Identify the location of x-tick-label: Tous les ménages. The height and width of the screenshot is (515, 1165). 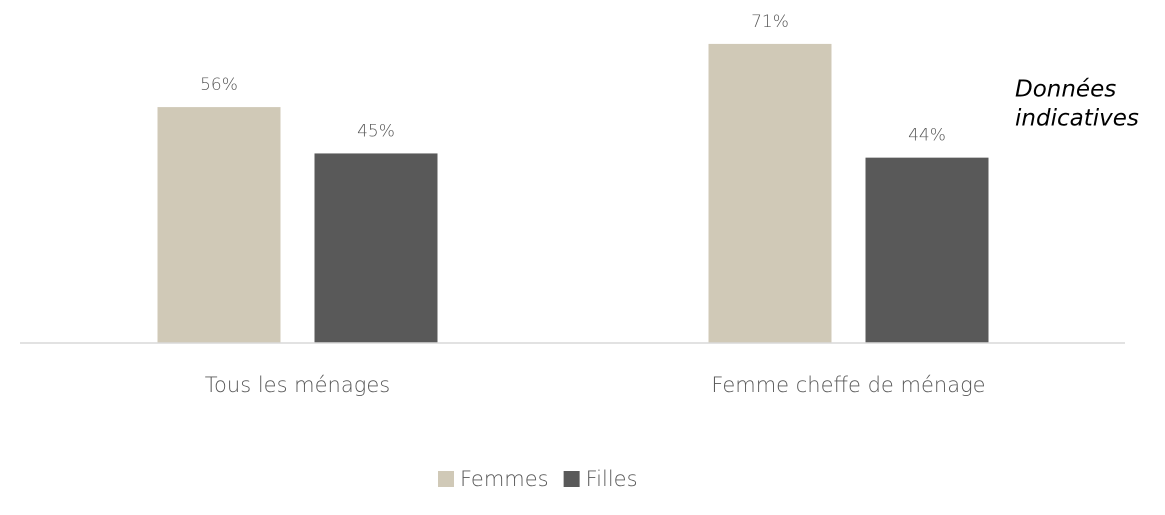
(297, 385).